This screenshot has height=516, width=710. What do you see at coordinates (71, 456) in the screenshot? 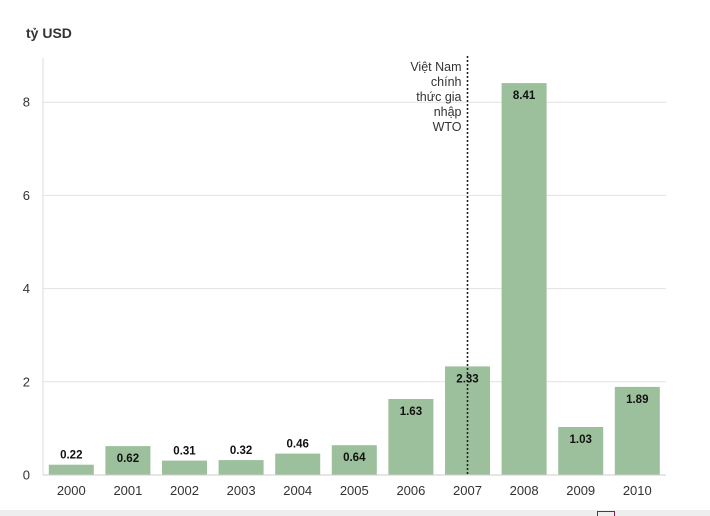
I see `value-label: 0.22` at bounding box center [71, 456].